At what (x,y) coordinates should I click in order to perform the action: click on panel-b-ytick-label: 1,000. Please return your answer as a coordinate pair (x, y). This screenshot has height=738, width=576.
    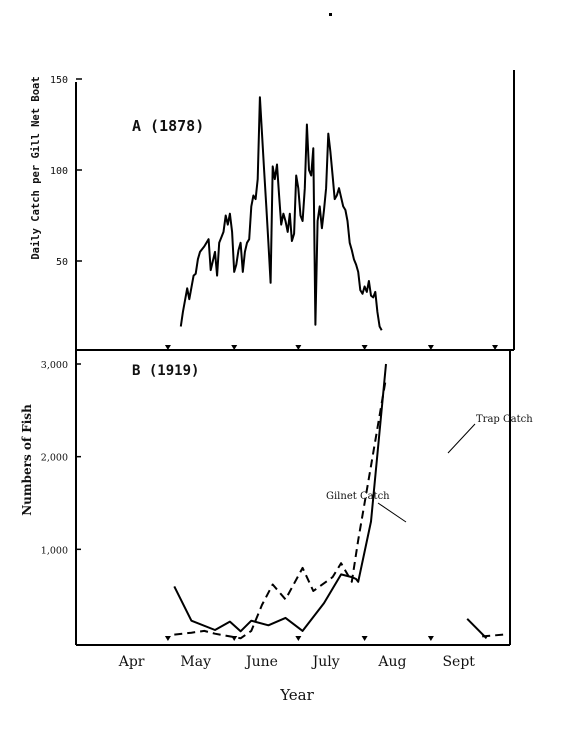
    Looking at the image, I should click on (54, 550).